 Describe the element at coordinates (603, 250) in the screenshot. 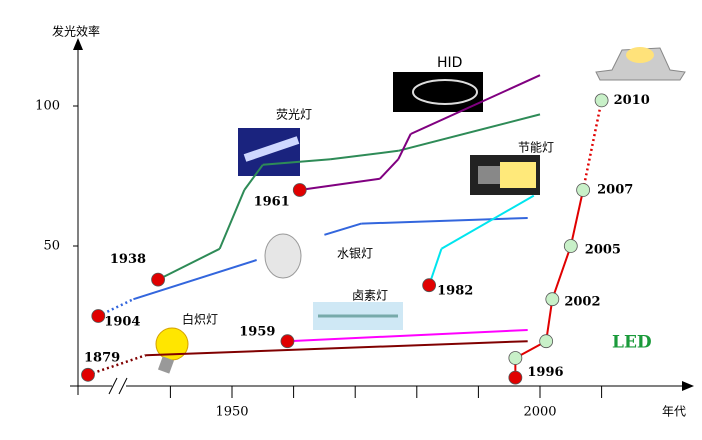

I see `year-label: 2005` at that location.